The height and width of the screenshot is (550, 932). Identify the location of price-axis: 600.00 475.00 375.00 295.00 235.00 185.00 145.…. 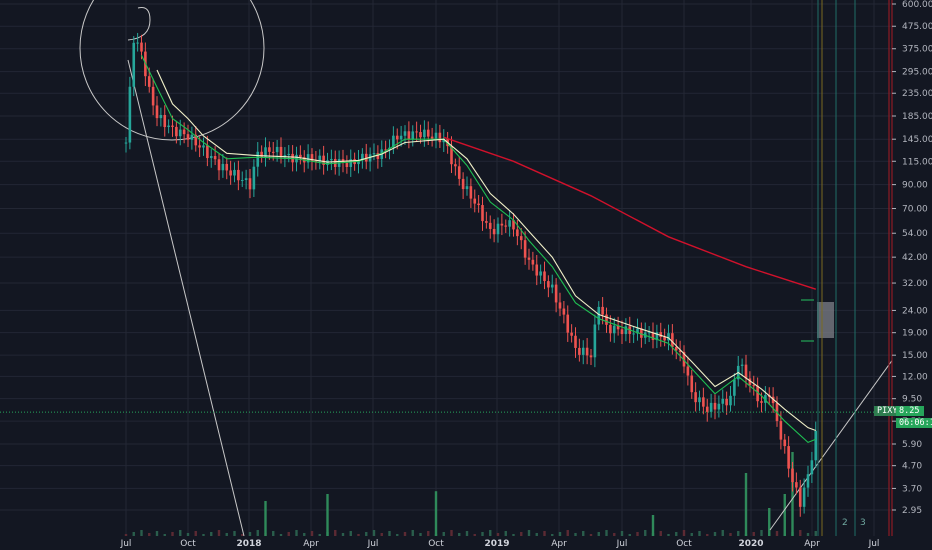
(911, 275).